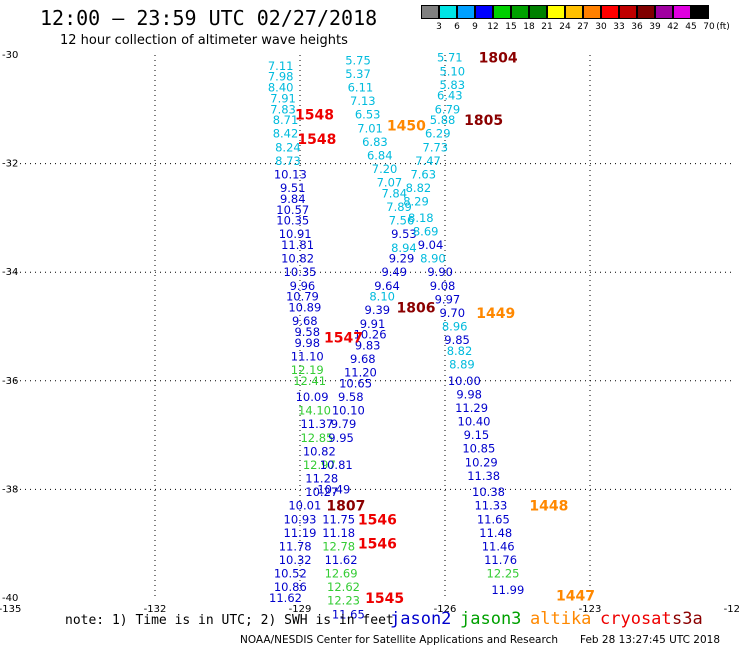 This screenshot has height=650, width=740. I want to click on wave-height-label: 9.95, so click(341, 438).